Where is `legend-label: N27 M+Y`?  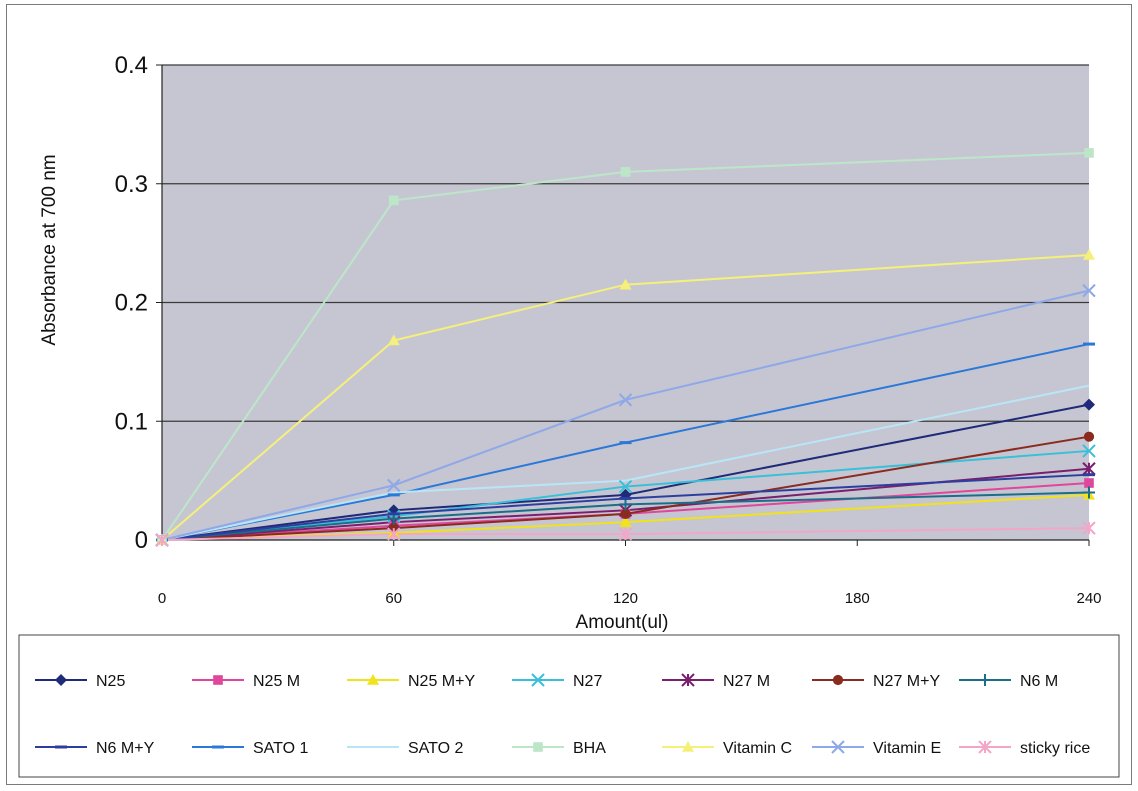
legend-label: N27 M+Y is located at coordinates (906, 681).